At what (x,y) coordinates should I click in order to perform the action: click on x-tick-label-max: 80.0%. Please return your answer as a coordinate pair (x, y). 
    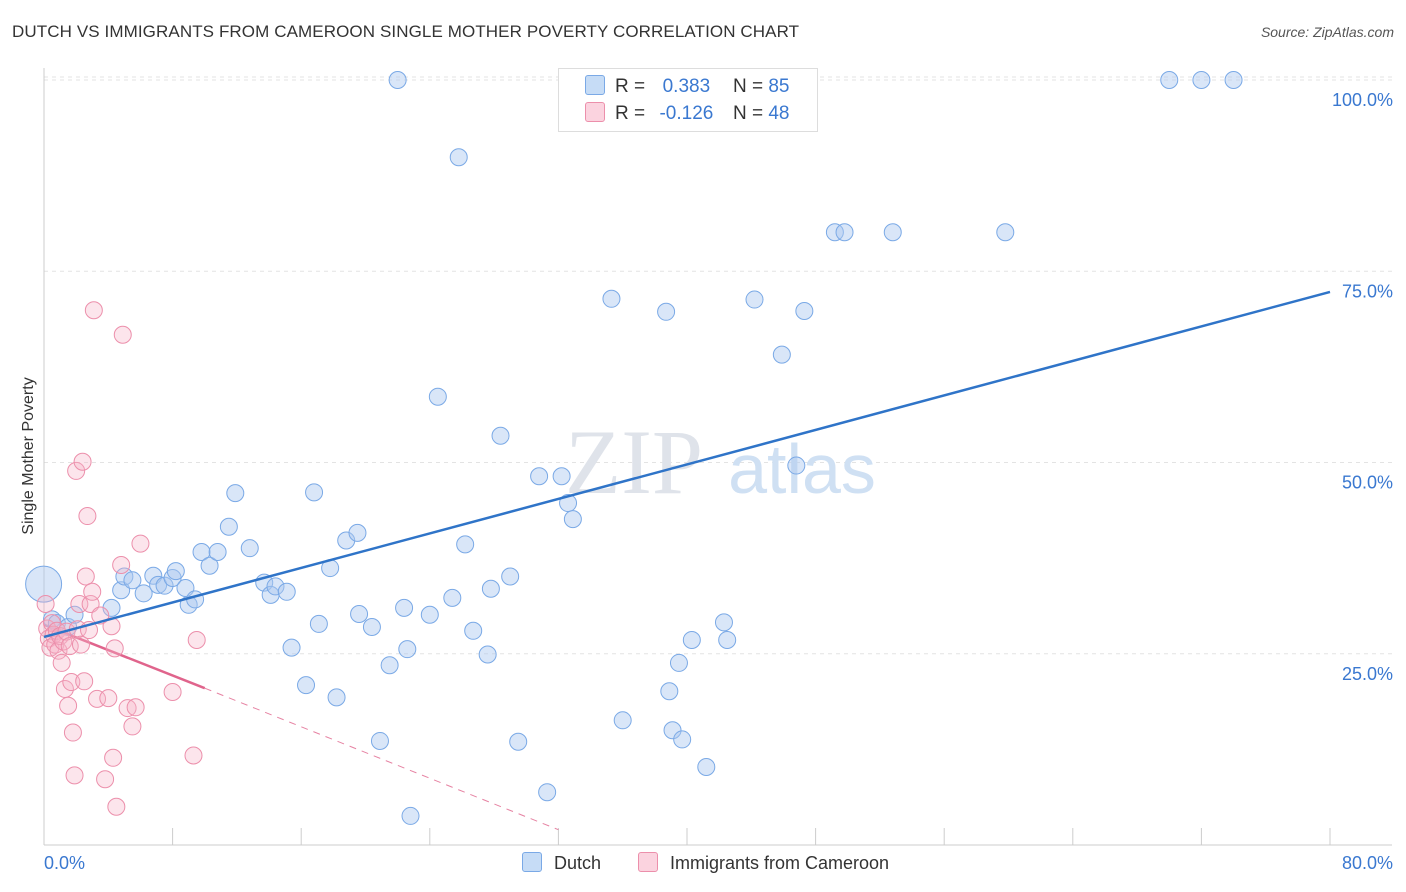
    Looking at the image, I should click on (1367, 863).